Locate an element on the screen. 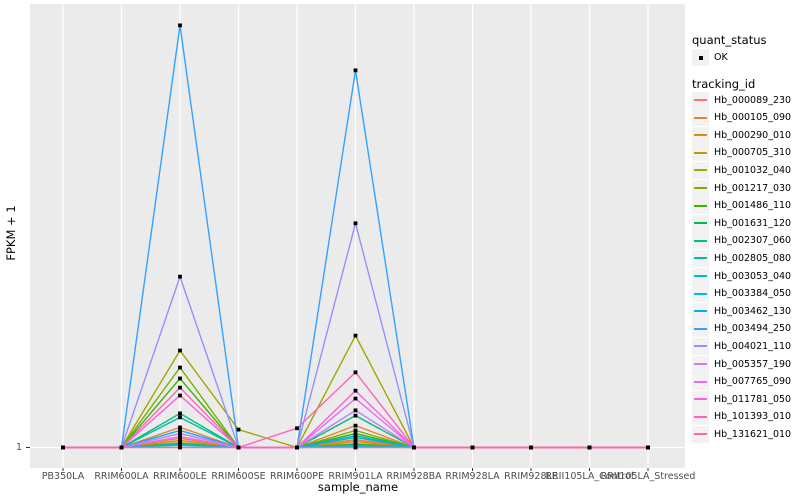 Image resolution: width=800 pixels, height=500 pixels. legend-item-Hb_007765_090: Hb_007765_090 is located at coordinates (742, 382).